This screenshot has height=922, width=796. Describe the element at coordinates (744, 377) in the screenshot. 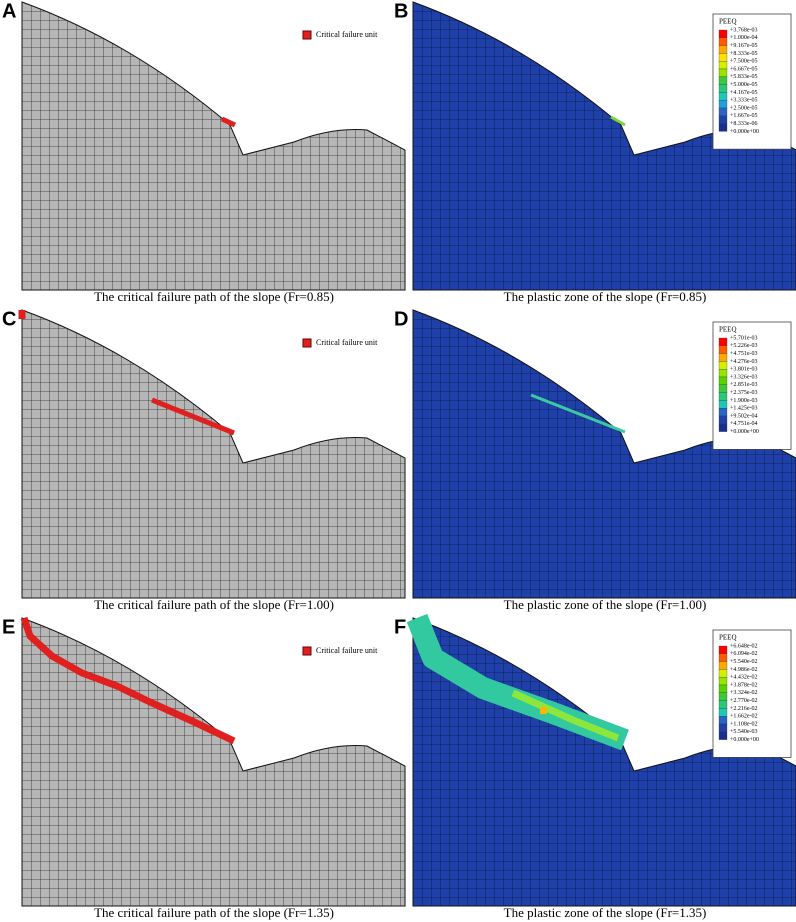

I see `legend-value: +3.326e-03` at that location.